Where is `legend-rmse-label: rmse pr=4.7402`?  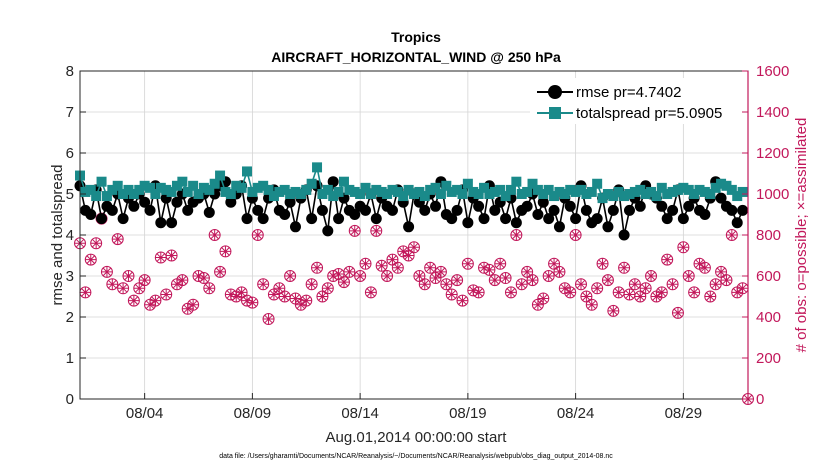
legend-rmse-label: rmse pr=4.7402 is located at coordinates (628, 92).